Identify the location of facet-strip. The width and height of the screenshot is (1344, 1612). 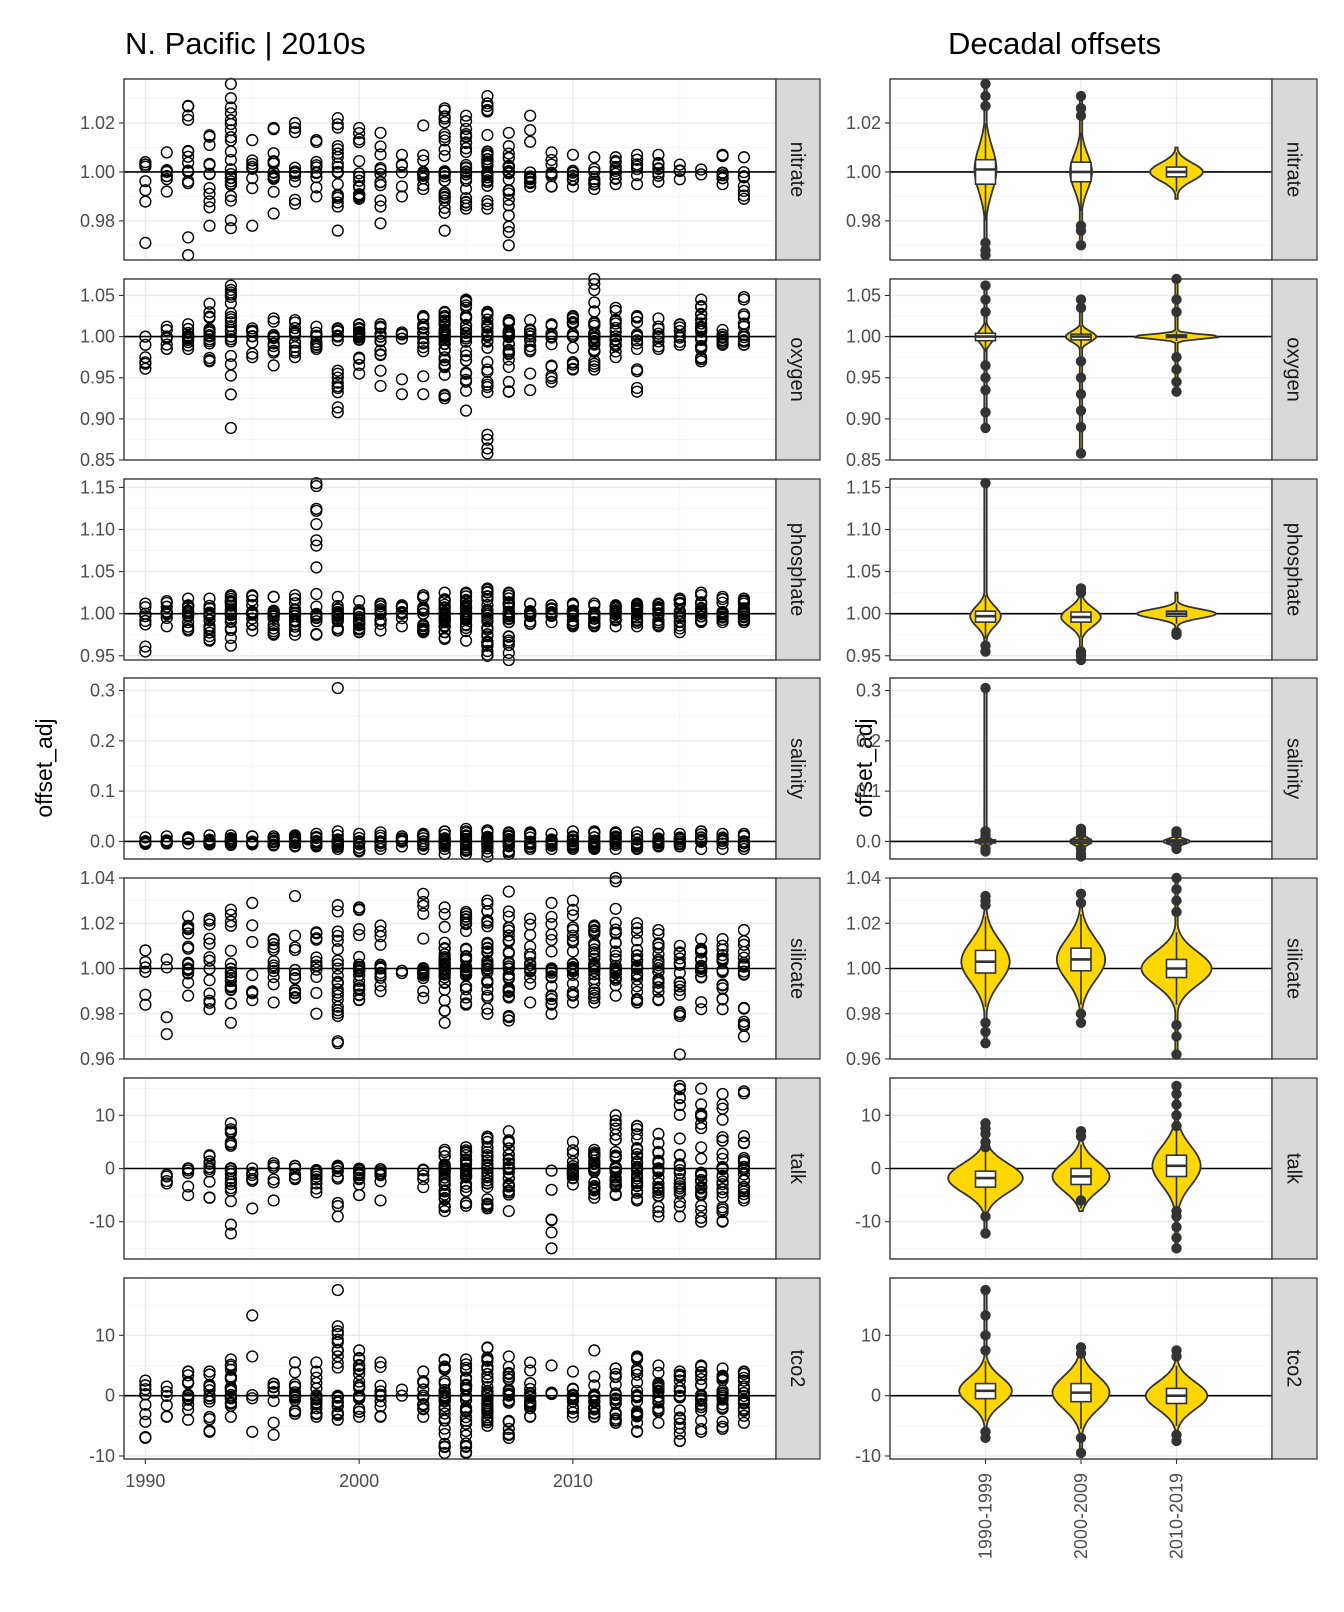
(1294, 1168).